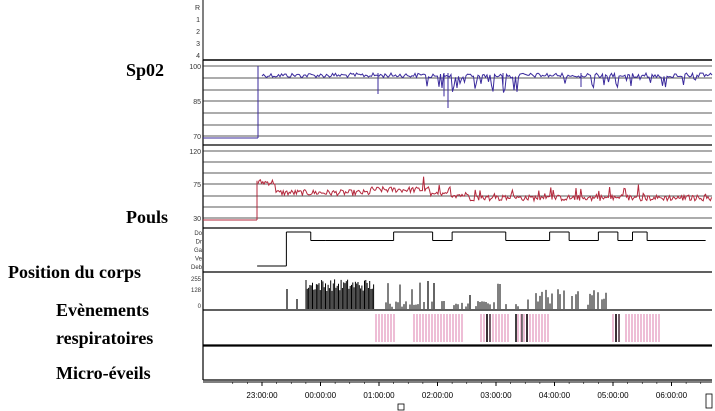 The height and width of the screenshot is (411, 715). Describe the element at coordinates (198, 44) in the screenshot. I see `top-panel-tick-label: 3` at that location.